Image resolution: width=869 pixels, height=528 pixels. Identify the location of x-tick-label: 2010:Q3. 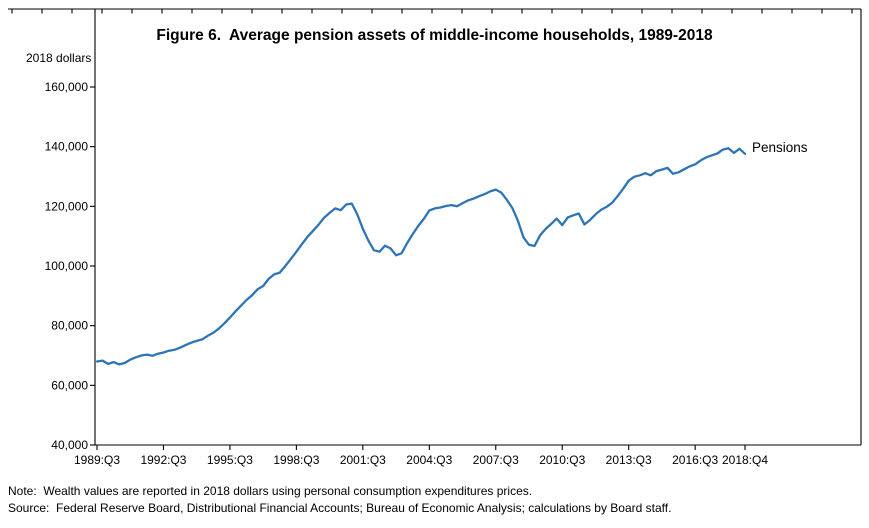
(562, 460).